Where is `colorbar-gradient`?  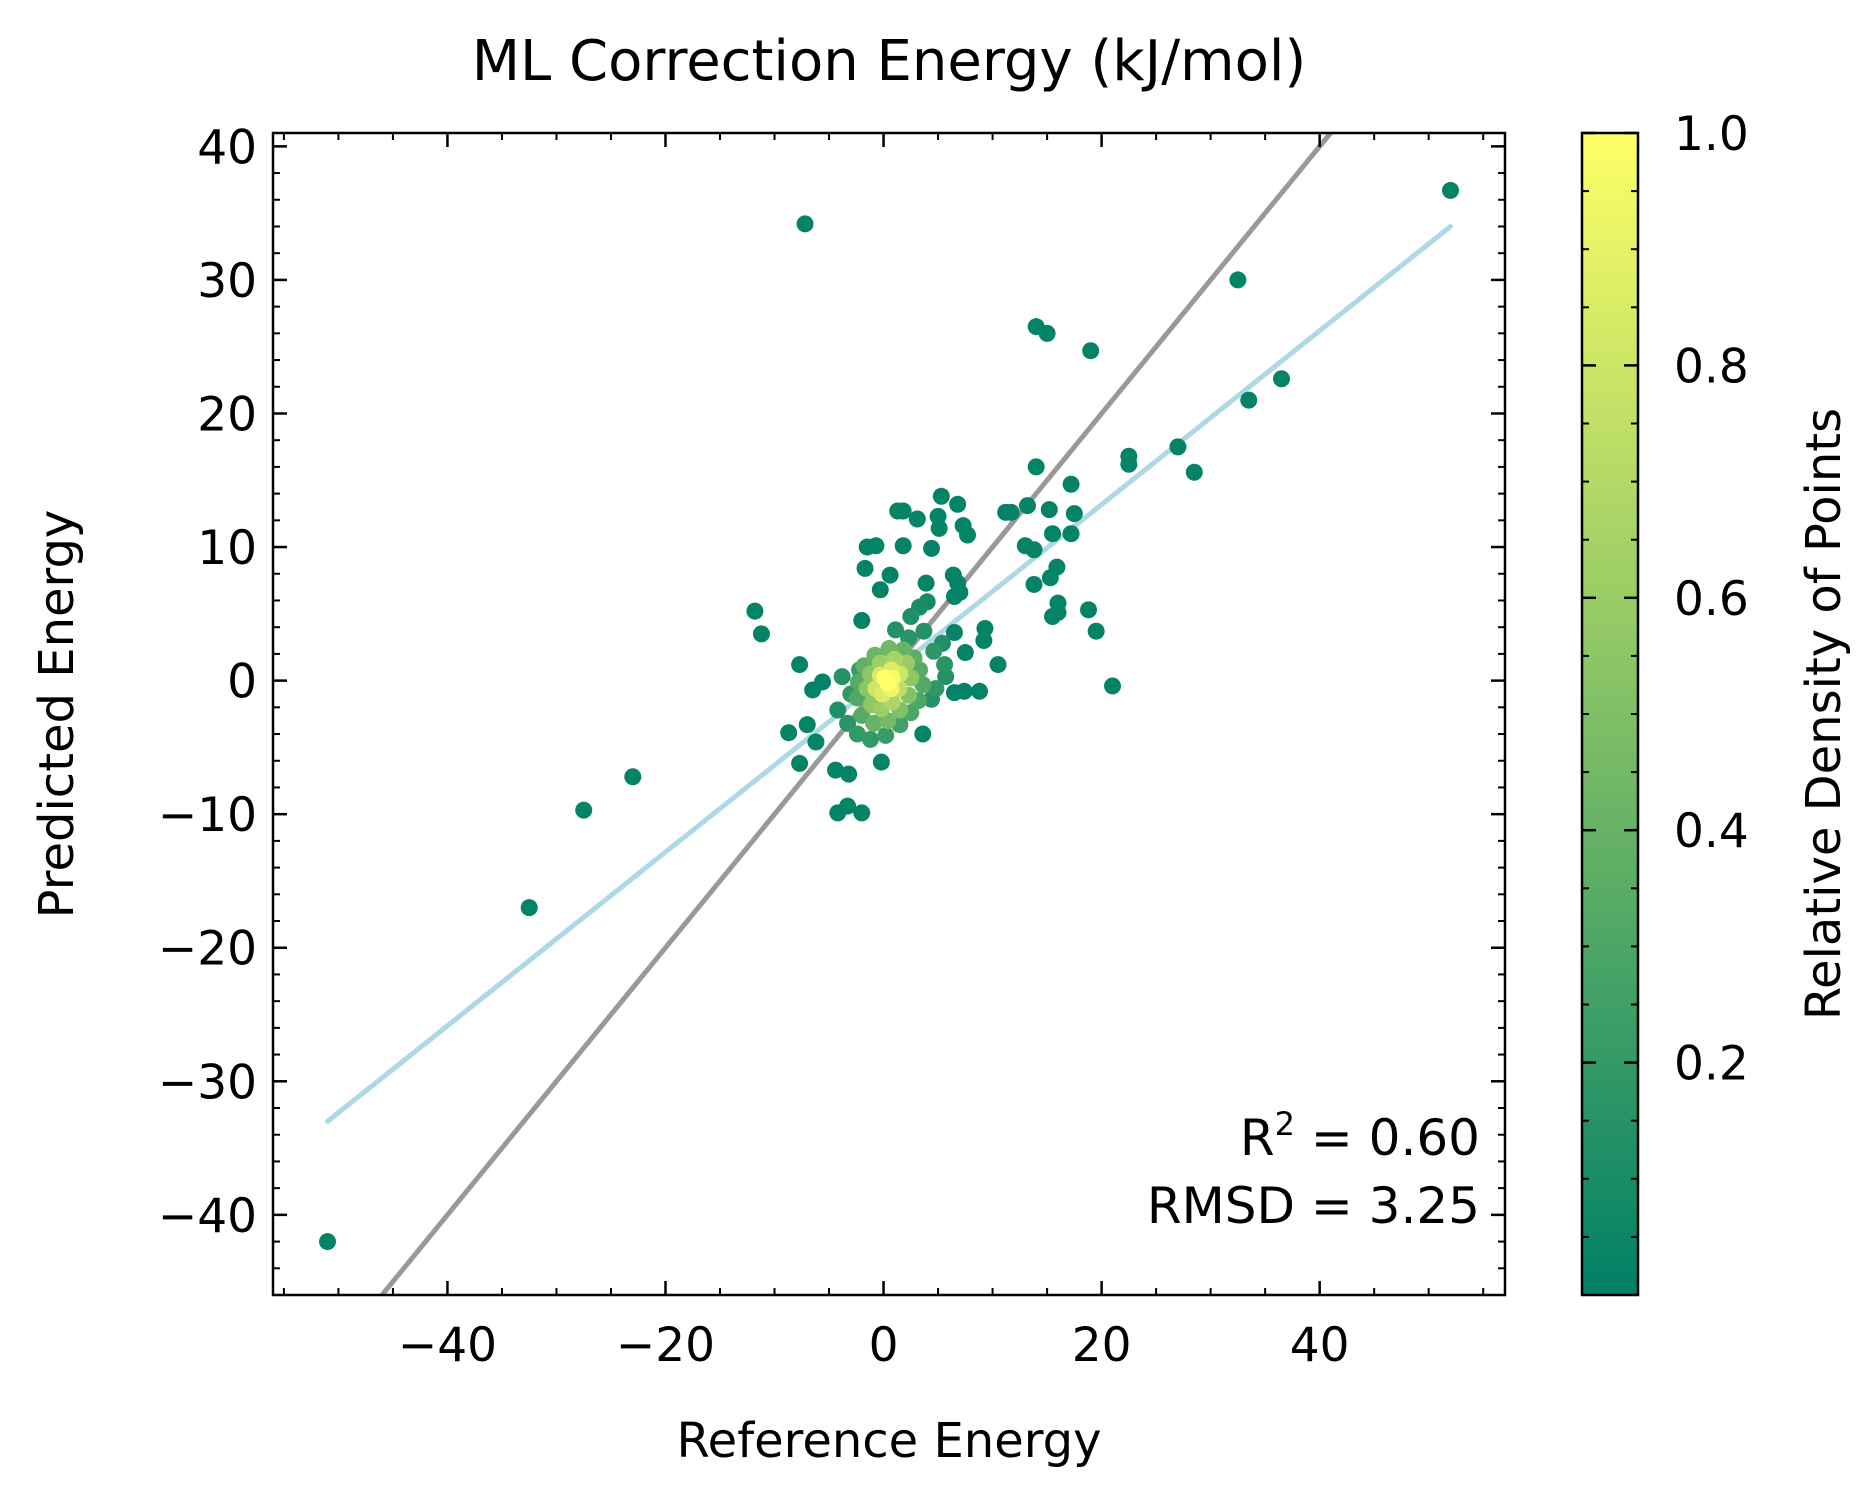
colorbar-gradient is located at coordinates (1610, 714).